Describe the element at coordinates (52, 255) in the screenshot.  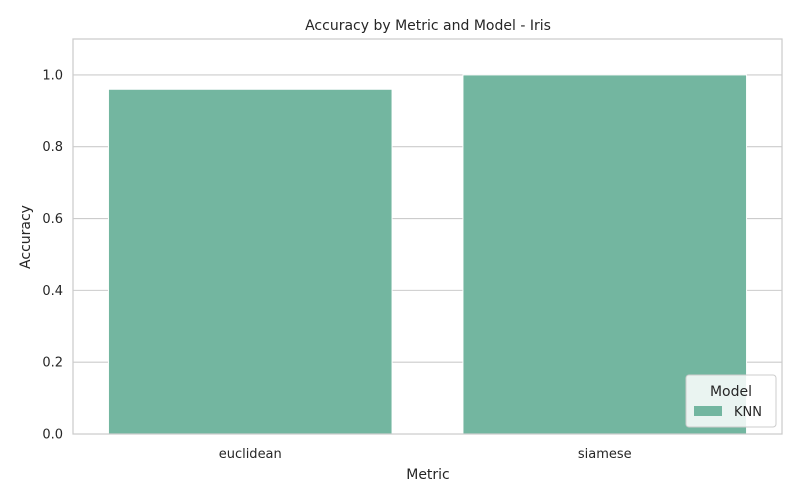
I see `y-tick-labels: 0.0 0.2 0.4 0.6 0.8 1.0` at that location.